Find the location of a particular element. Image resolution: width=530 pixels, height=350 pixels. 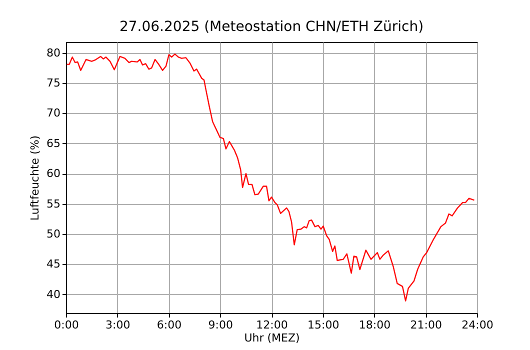

y-tick-label: 45 is located at coordinates (53, 264).